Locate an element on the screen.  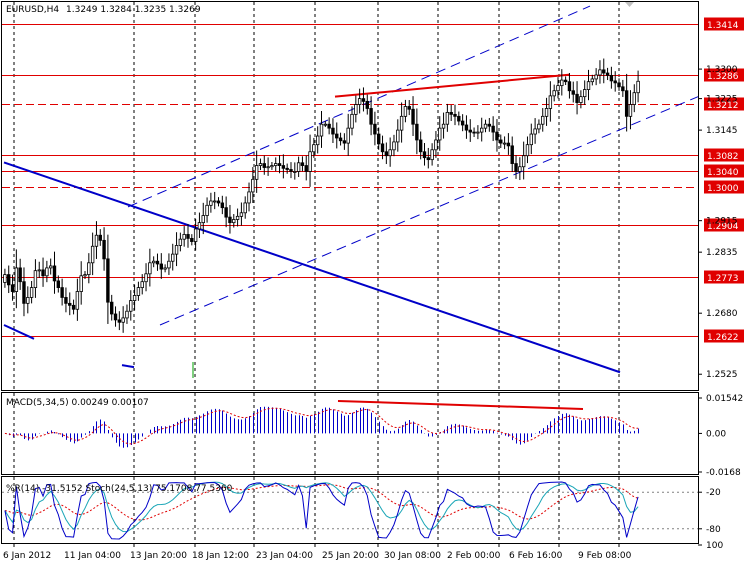
wpr-tick-label: -80 is located at coordinates (713, 530).